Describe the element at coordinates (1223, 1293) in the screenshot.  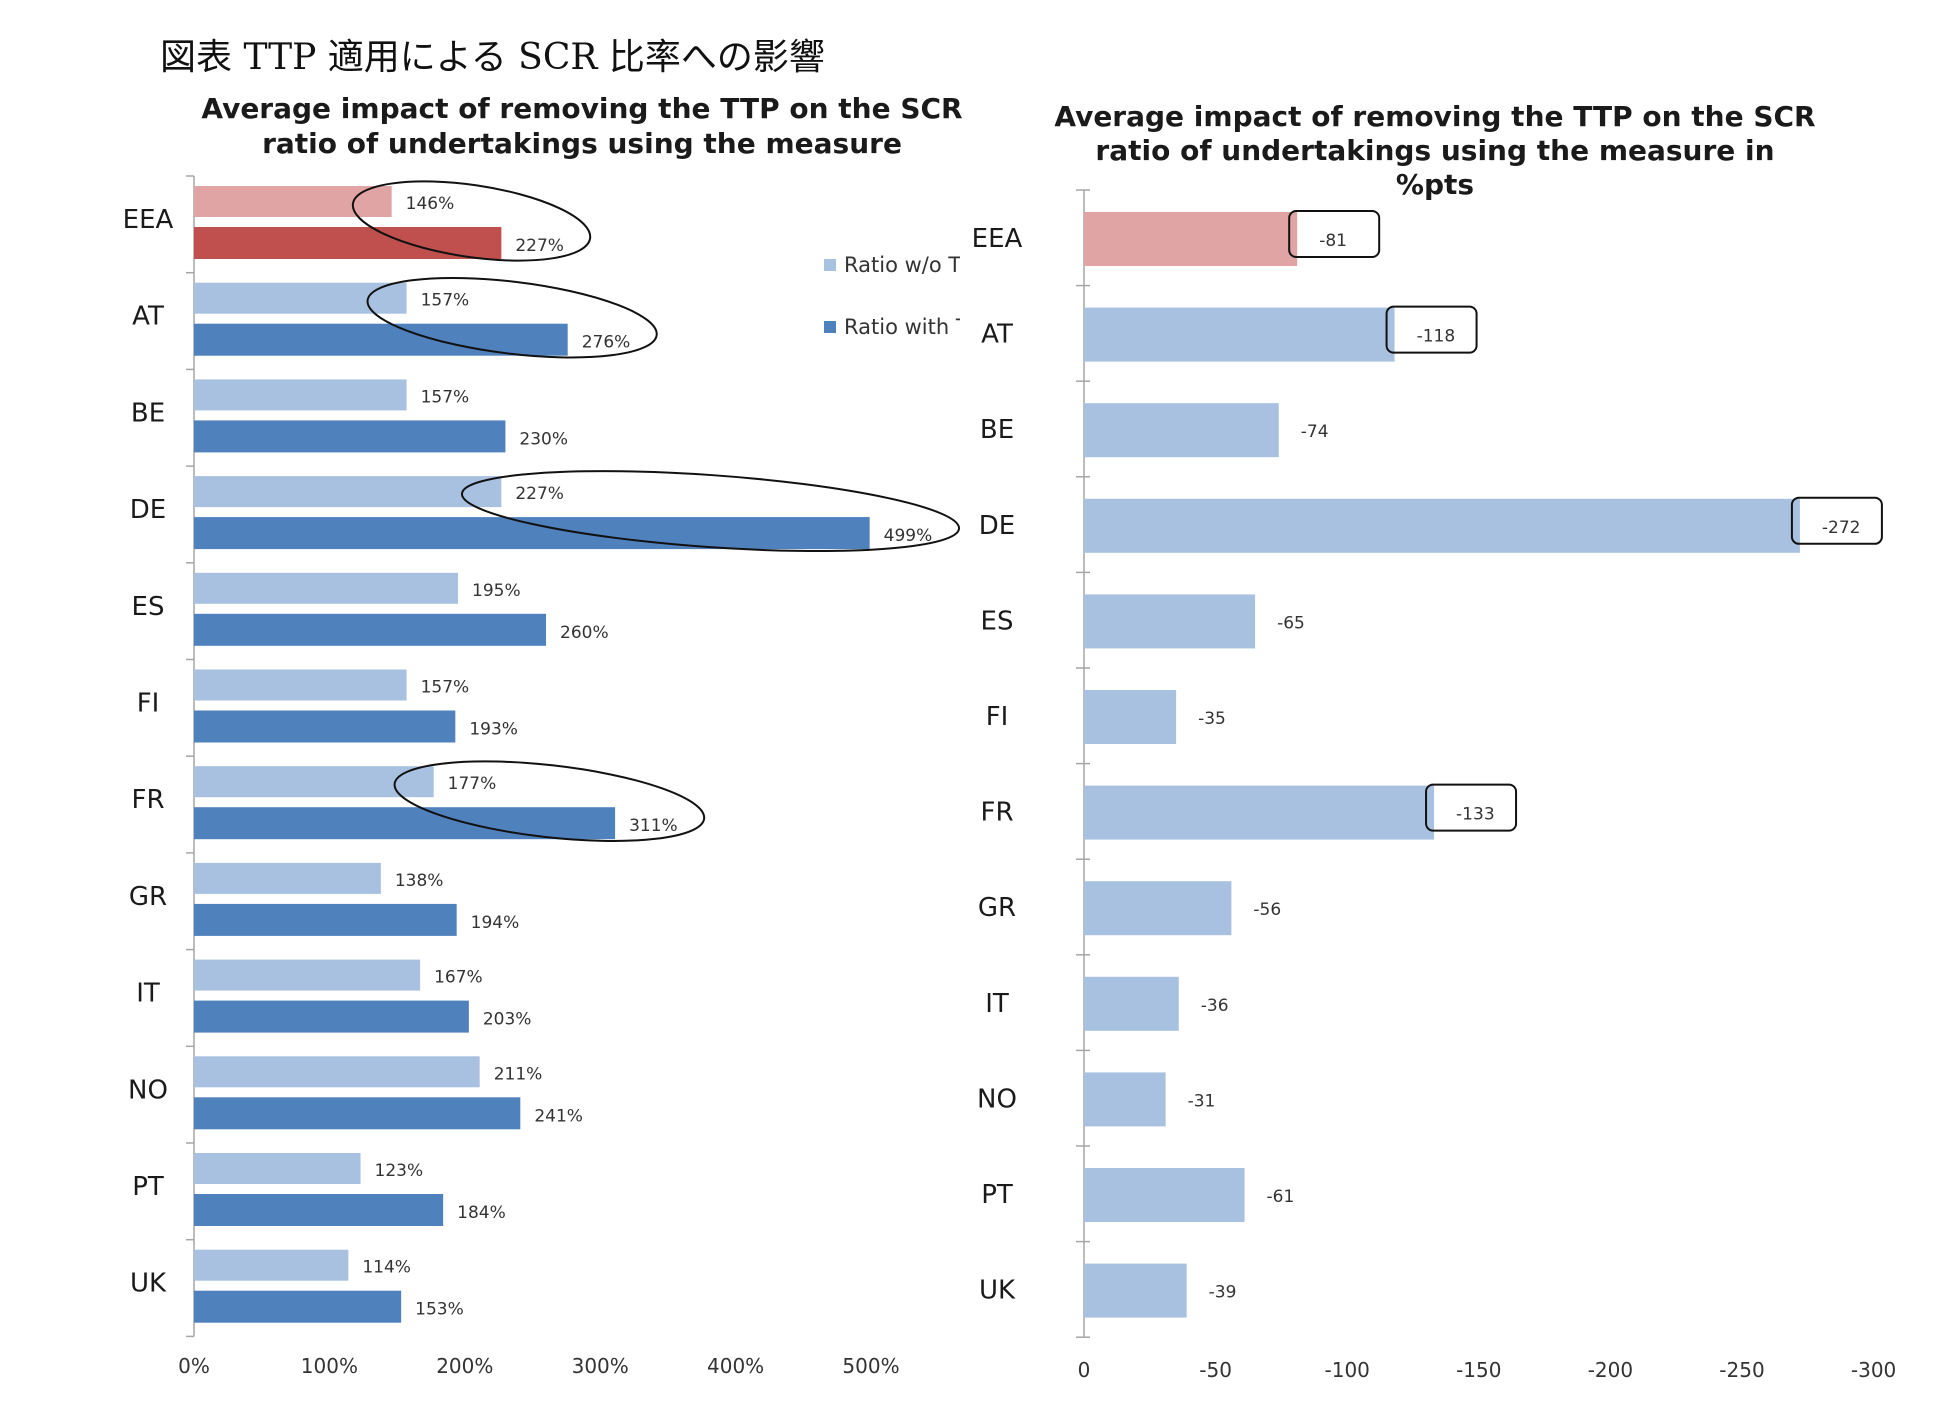
I see `right-bar-label: -39` at that location.